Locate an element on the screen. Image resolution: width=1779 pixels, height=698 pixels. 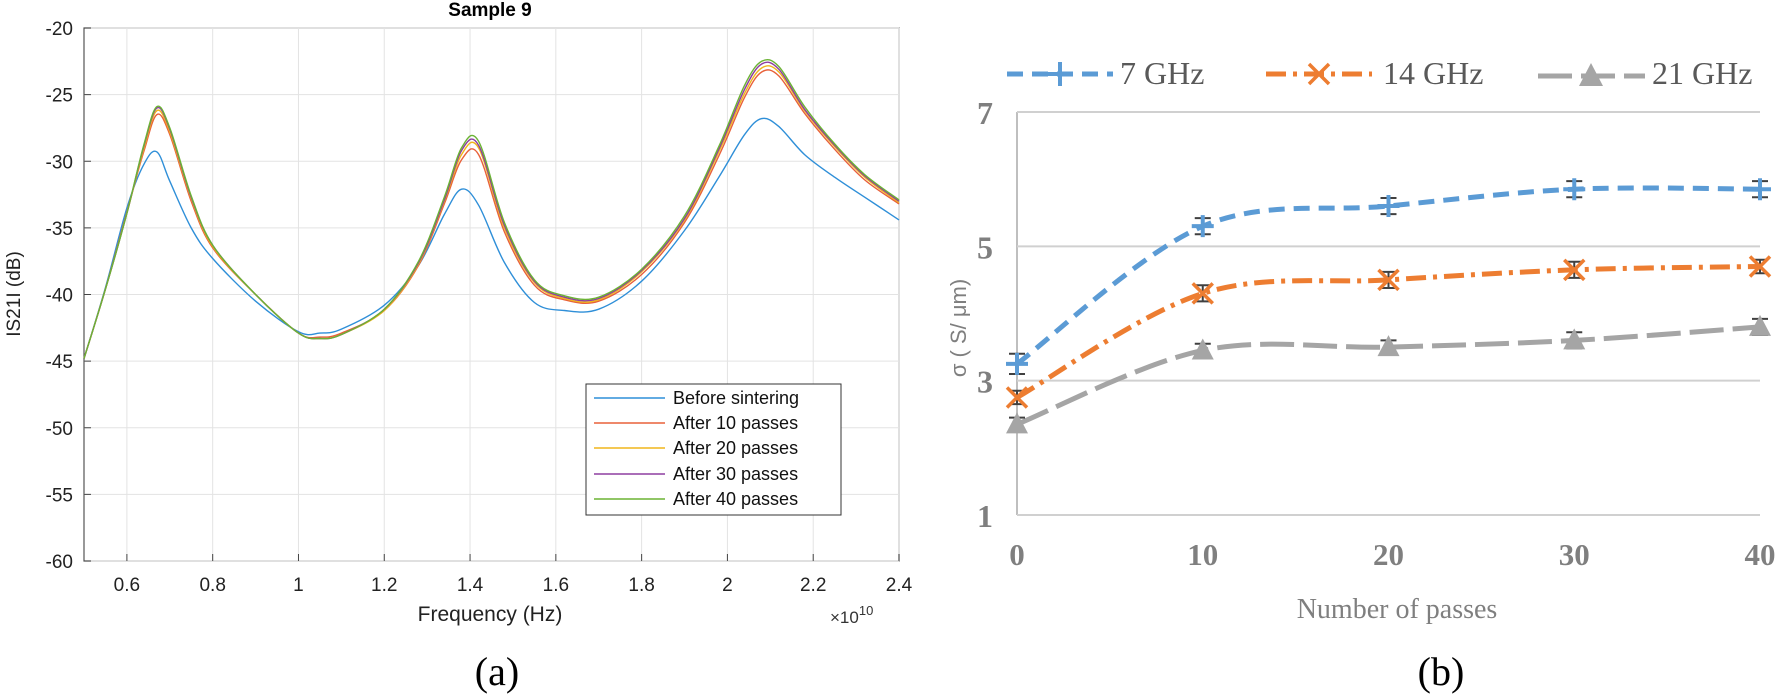
x-tick-label: 2.2 is located at coordinates (813, 585).